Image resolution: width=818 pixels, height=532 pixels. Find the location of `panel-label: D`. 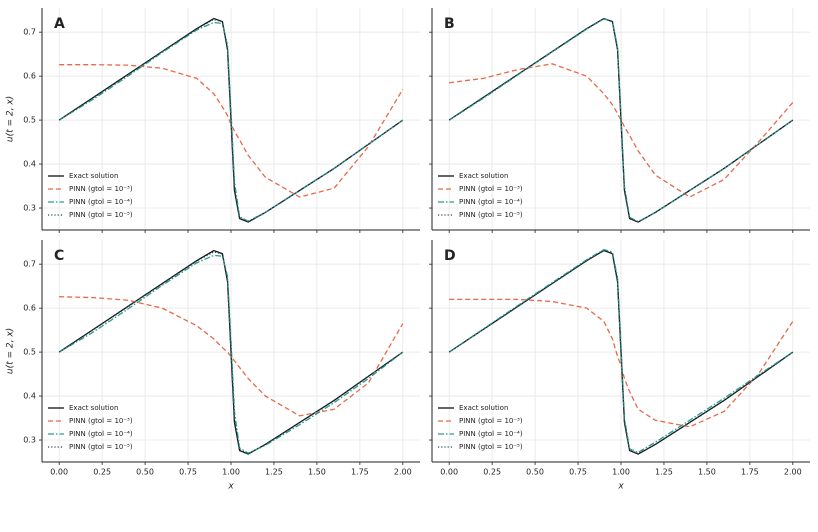

panel-label: D is located at coordinates (450, 256).